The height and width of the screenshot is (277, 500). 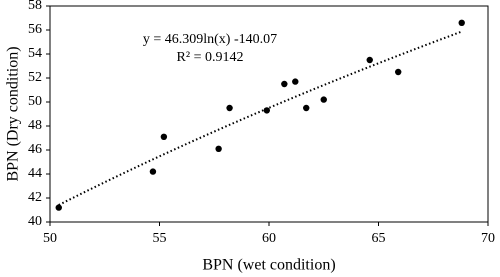 I want to click on r-squared: R² = 0.9142, so click(x=210, y=57).